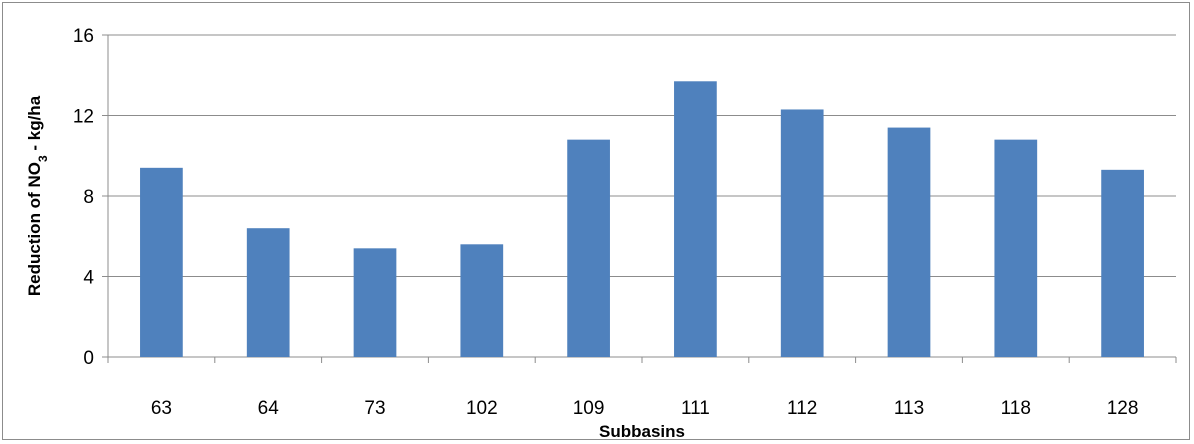 This screenshot has width=1194, height=444. I want to click on x-tick-labels: 63 64 73 102 109 111 112 113 118 128, so click(645, 408).